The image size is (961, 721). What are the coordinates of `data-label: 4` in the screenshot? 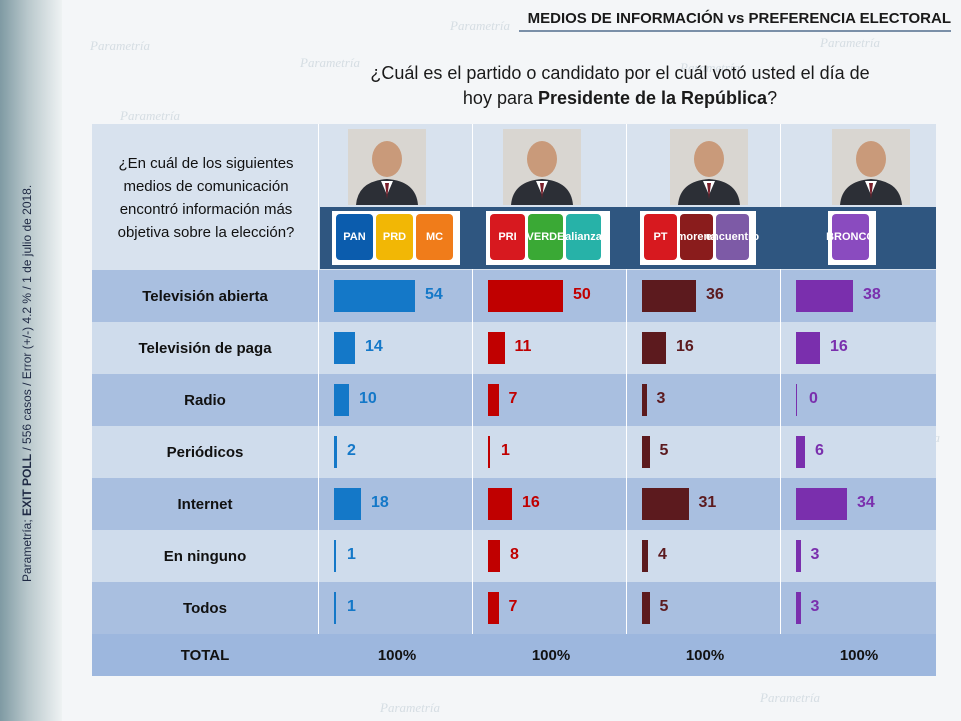 It's located at (662, 554).